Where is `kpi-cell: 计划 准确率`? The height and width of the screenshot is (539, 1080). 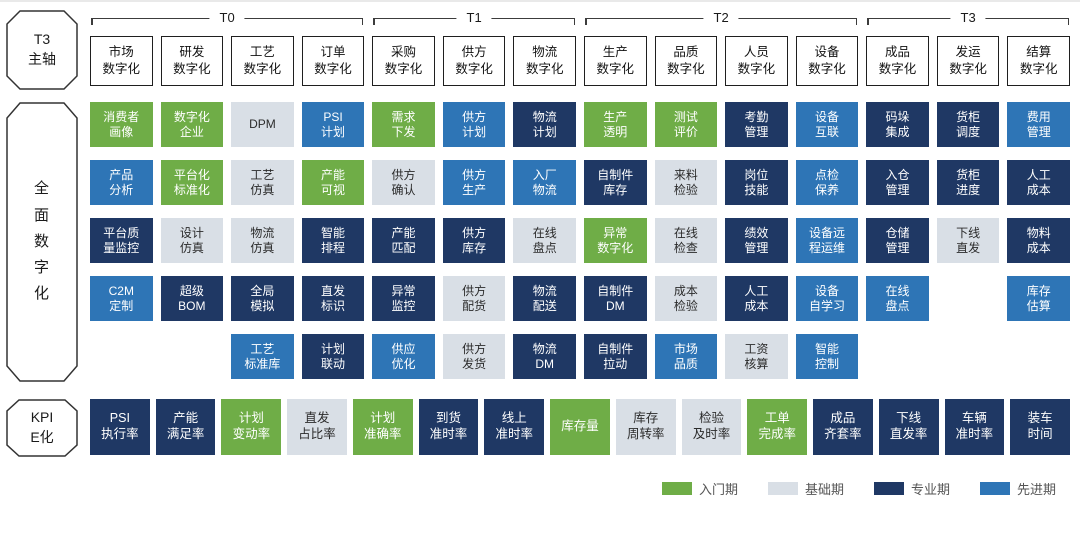 kpi-cell: 计划 准确率 is located at coordinates (382, 427).